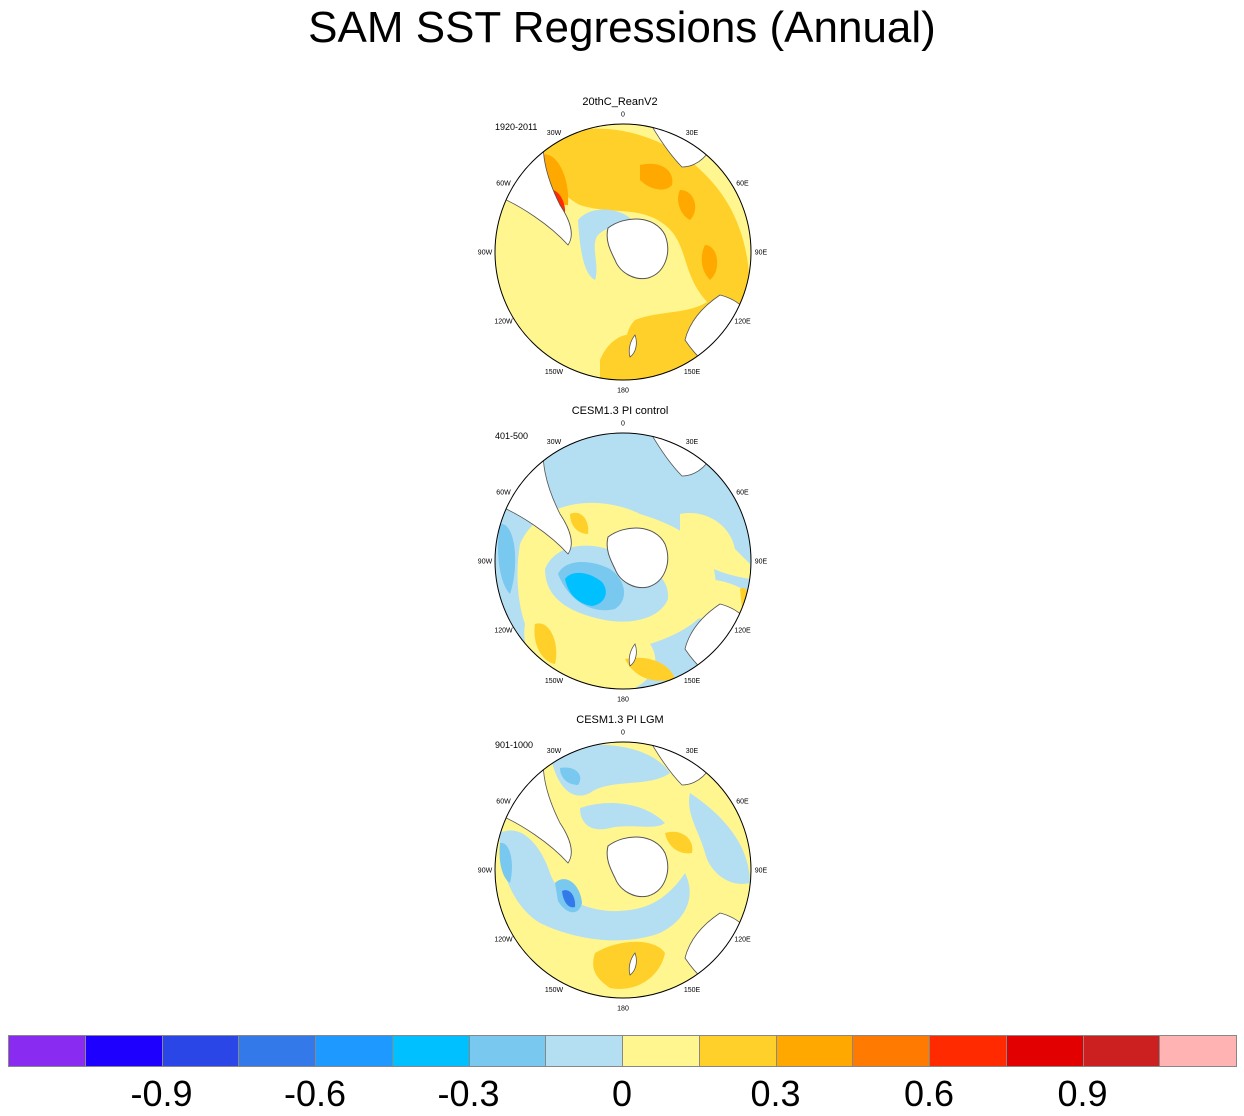 The image size is (1244, 1116). Describe the element at coordinates (620, 720) in the screenshot. I see `panel-title: CESM1.3 PI LGM` at that location.